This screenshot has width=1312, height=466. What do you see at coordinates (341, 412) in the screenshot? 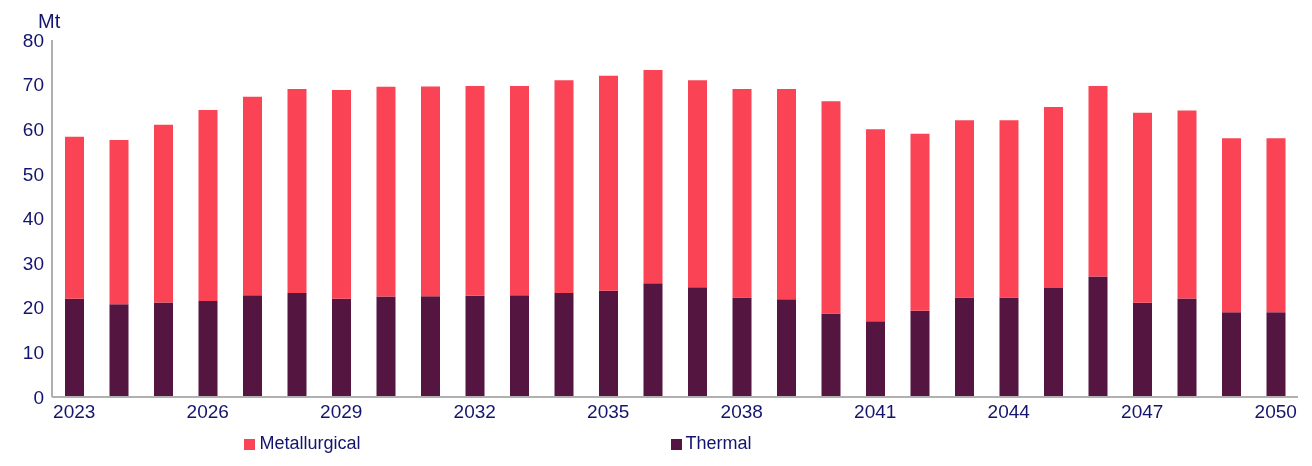
I see `x-tick-label: 2029` at bounding box center [341, 412].